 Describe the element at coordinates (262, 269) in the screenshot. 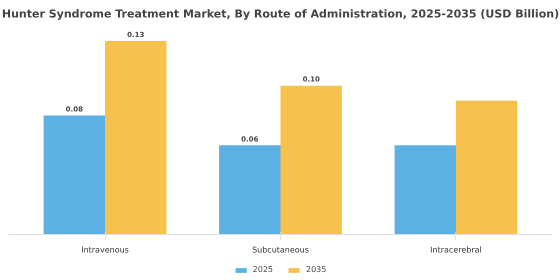

I see `legend-label: 2025` at that location.